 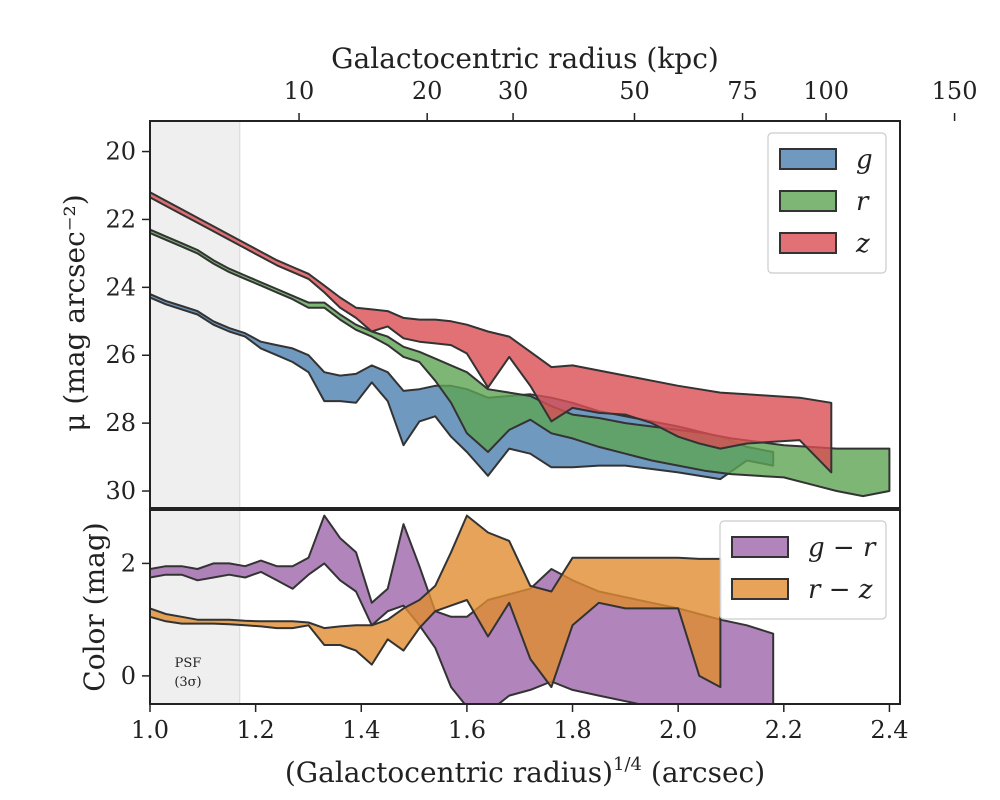 I want to click on top-ytick-label-24: 24, so click(x=120, y=287).